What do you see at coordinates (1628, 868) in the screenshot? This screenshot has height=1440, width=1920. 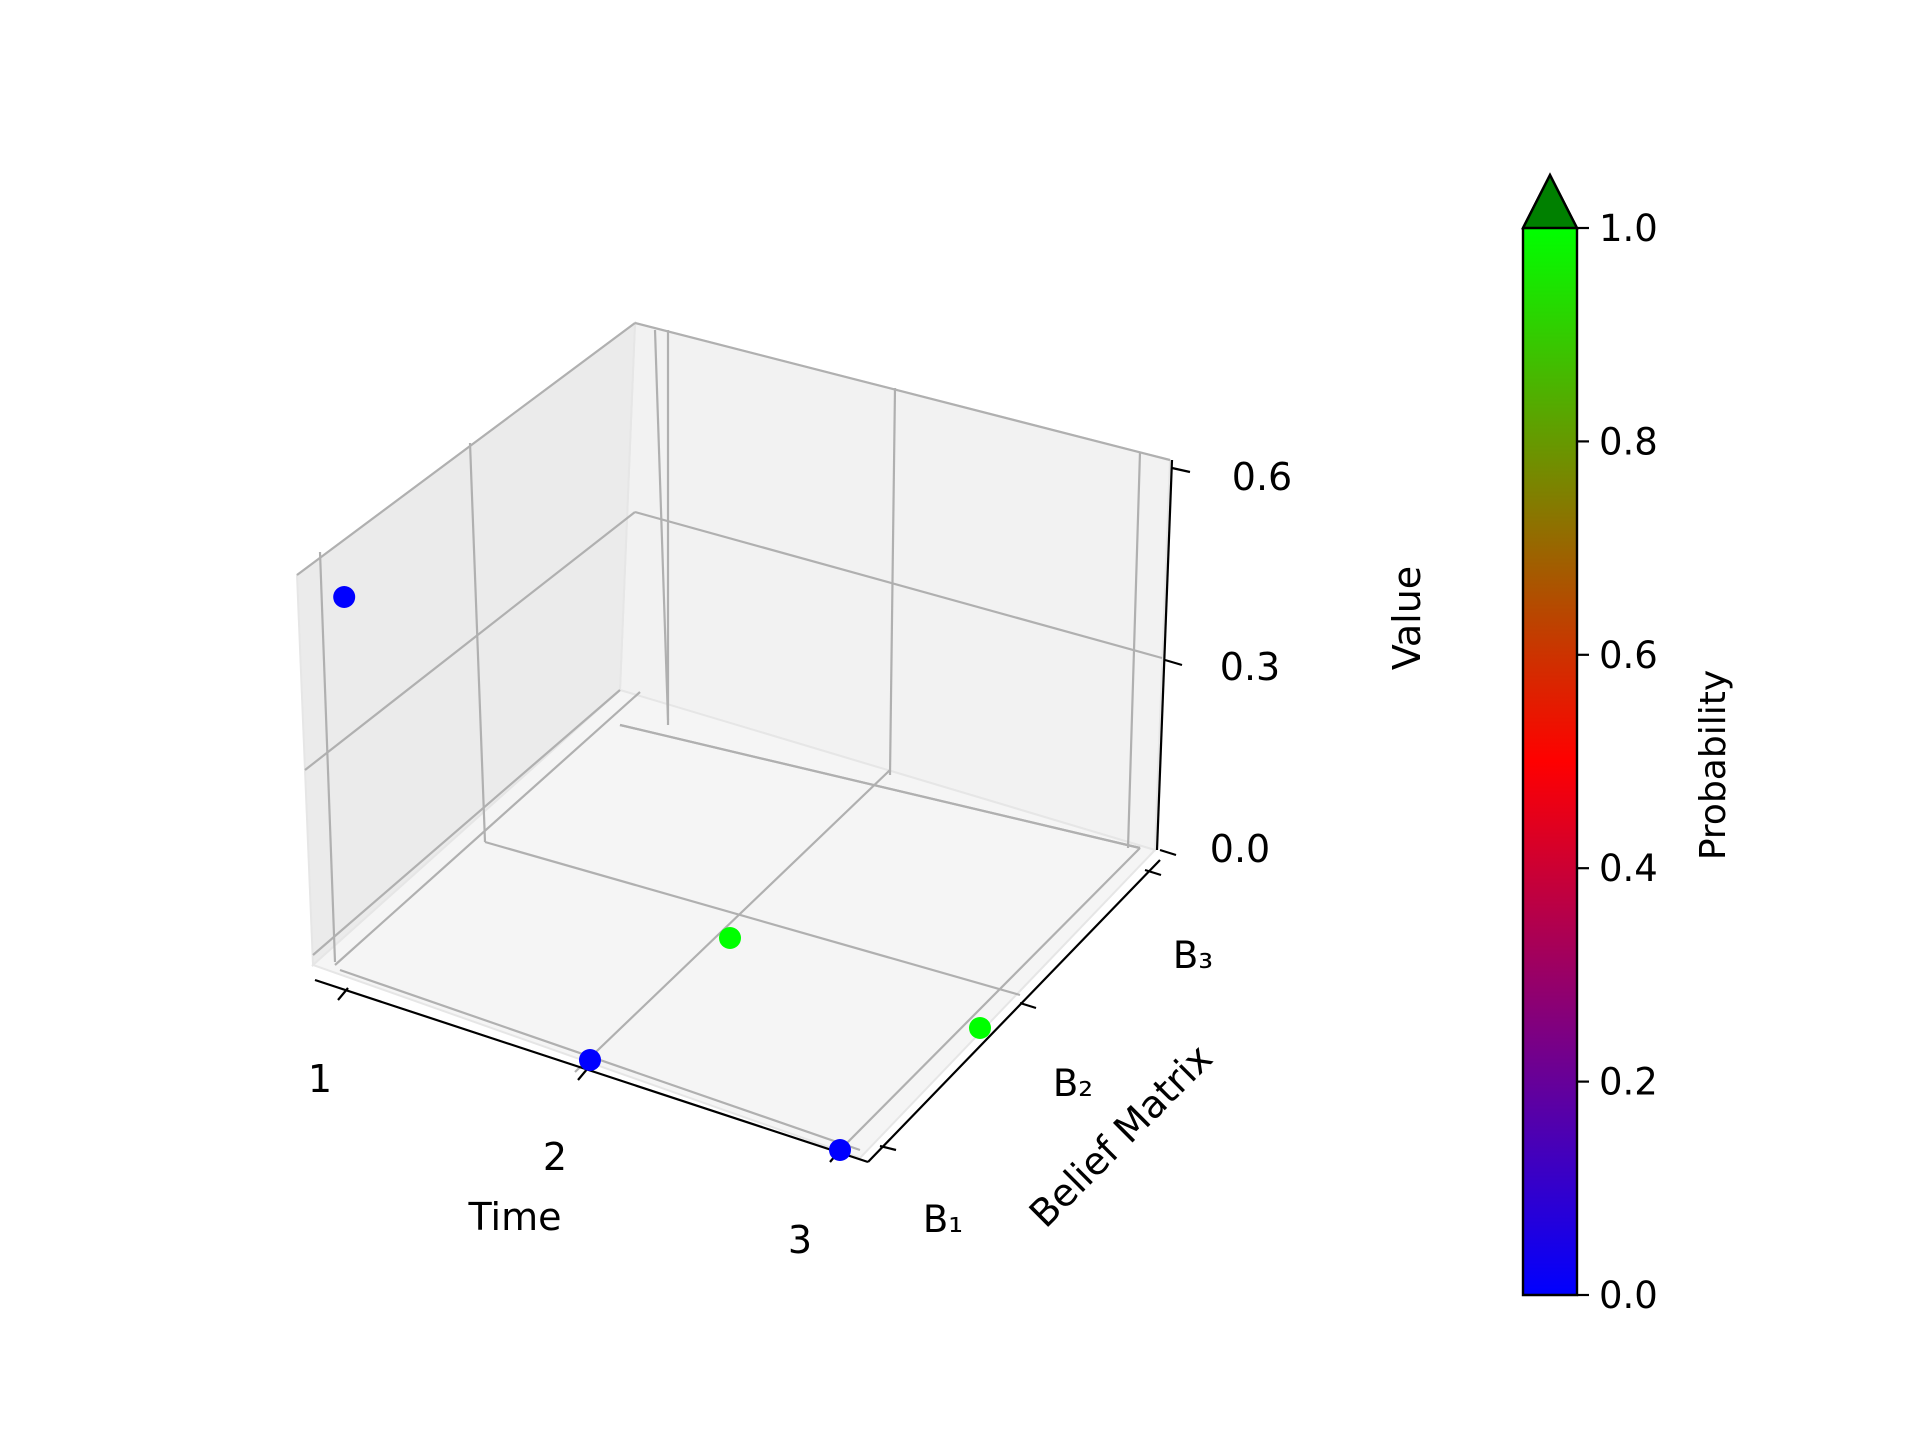 I see `colorbar-tick-label: 0.4` at bounding box center [1628, 868].